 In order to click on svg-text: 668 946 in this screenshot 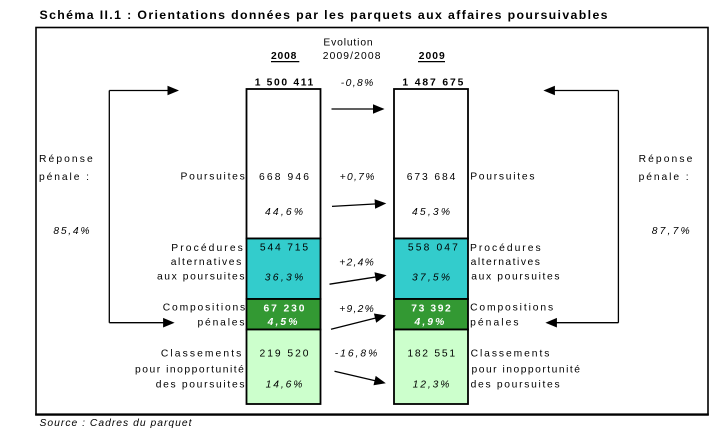, I will do `click(284, 177)`.